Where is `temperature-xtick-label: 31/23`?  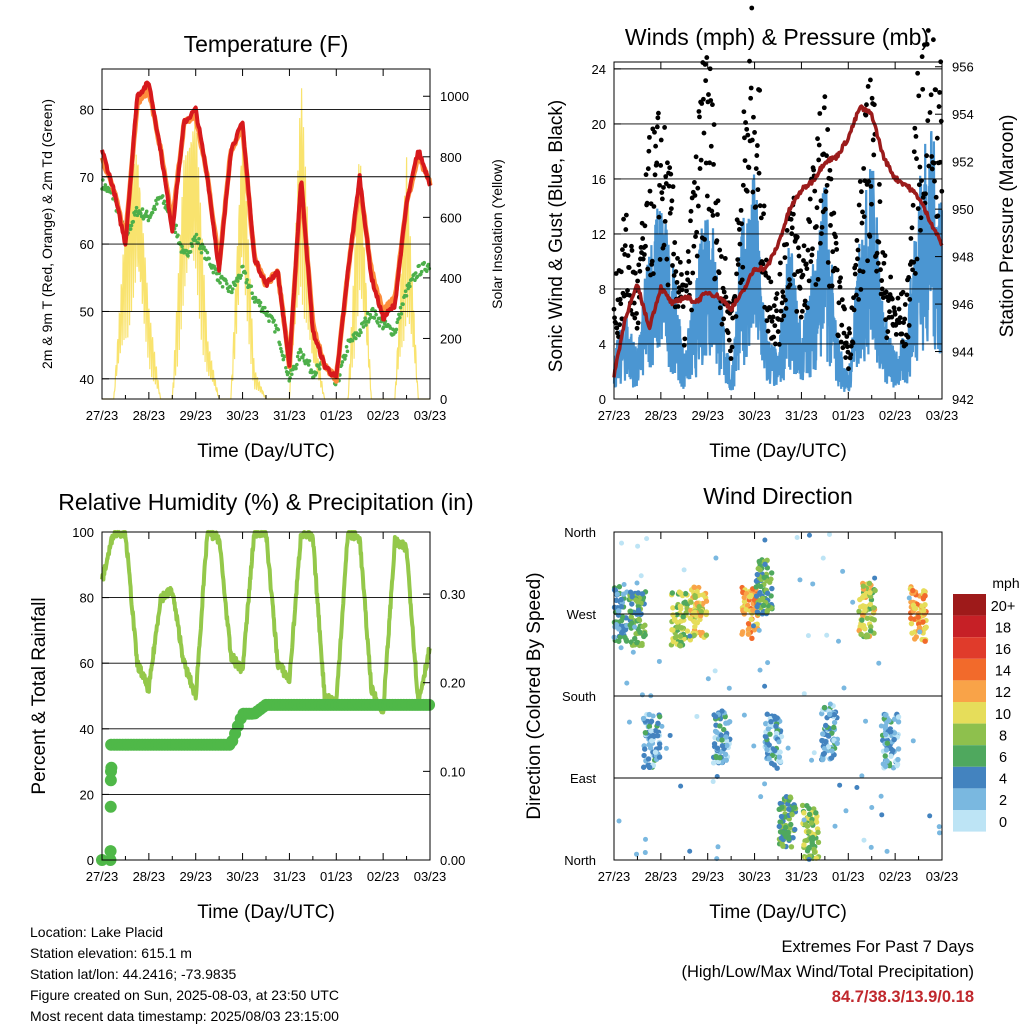 temperature-xtick-label: 31/23 is located at coordinates (289, 415).